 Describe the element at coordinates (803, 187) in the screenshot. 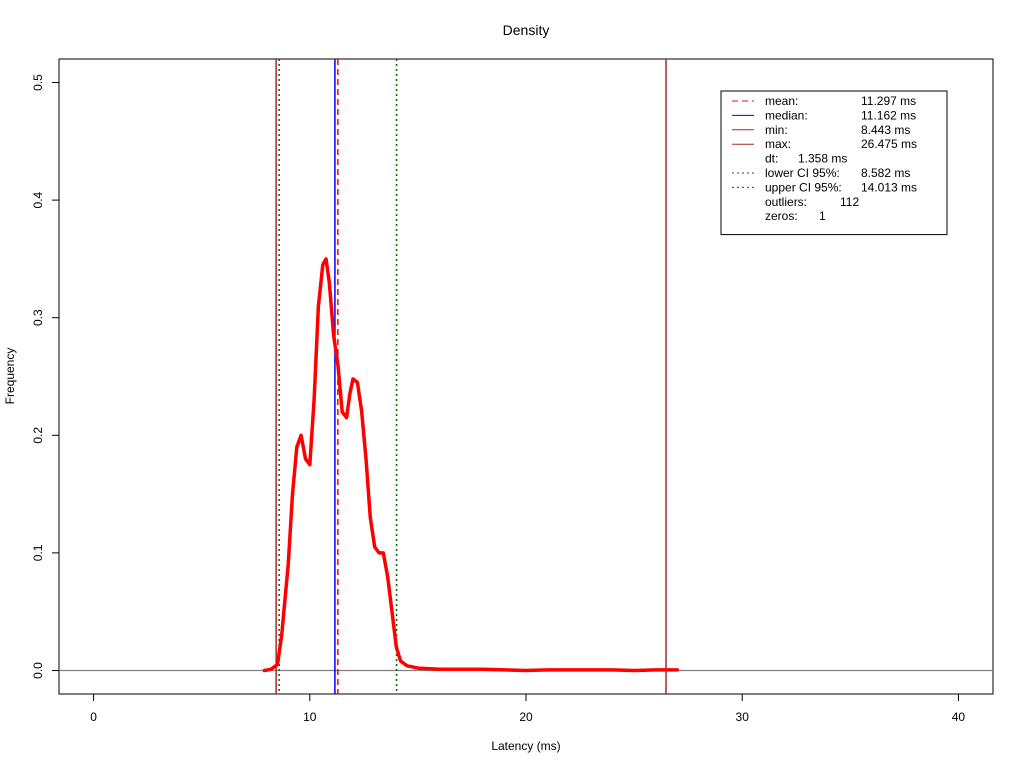

I see `legend-label: upper CI 95%:` at that location.